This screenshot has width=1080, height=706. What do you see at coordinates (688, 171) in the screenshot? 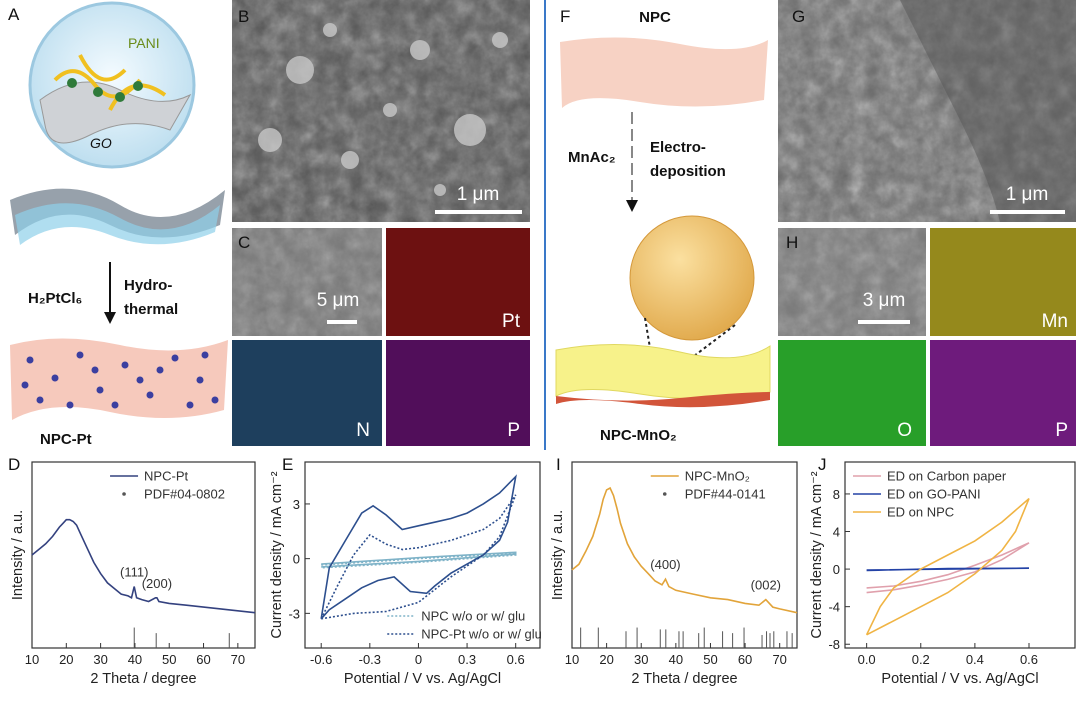
I see `label: deposition` at bounding box center [688, 171].